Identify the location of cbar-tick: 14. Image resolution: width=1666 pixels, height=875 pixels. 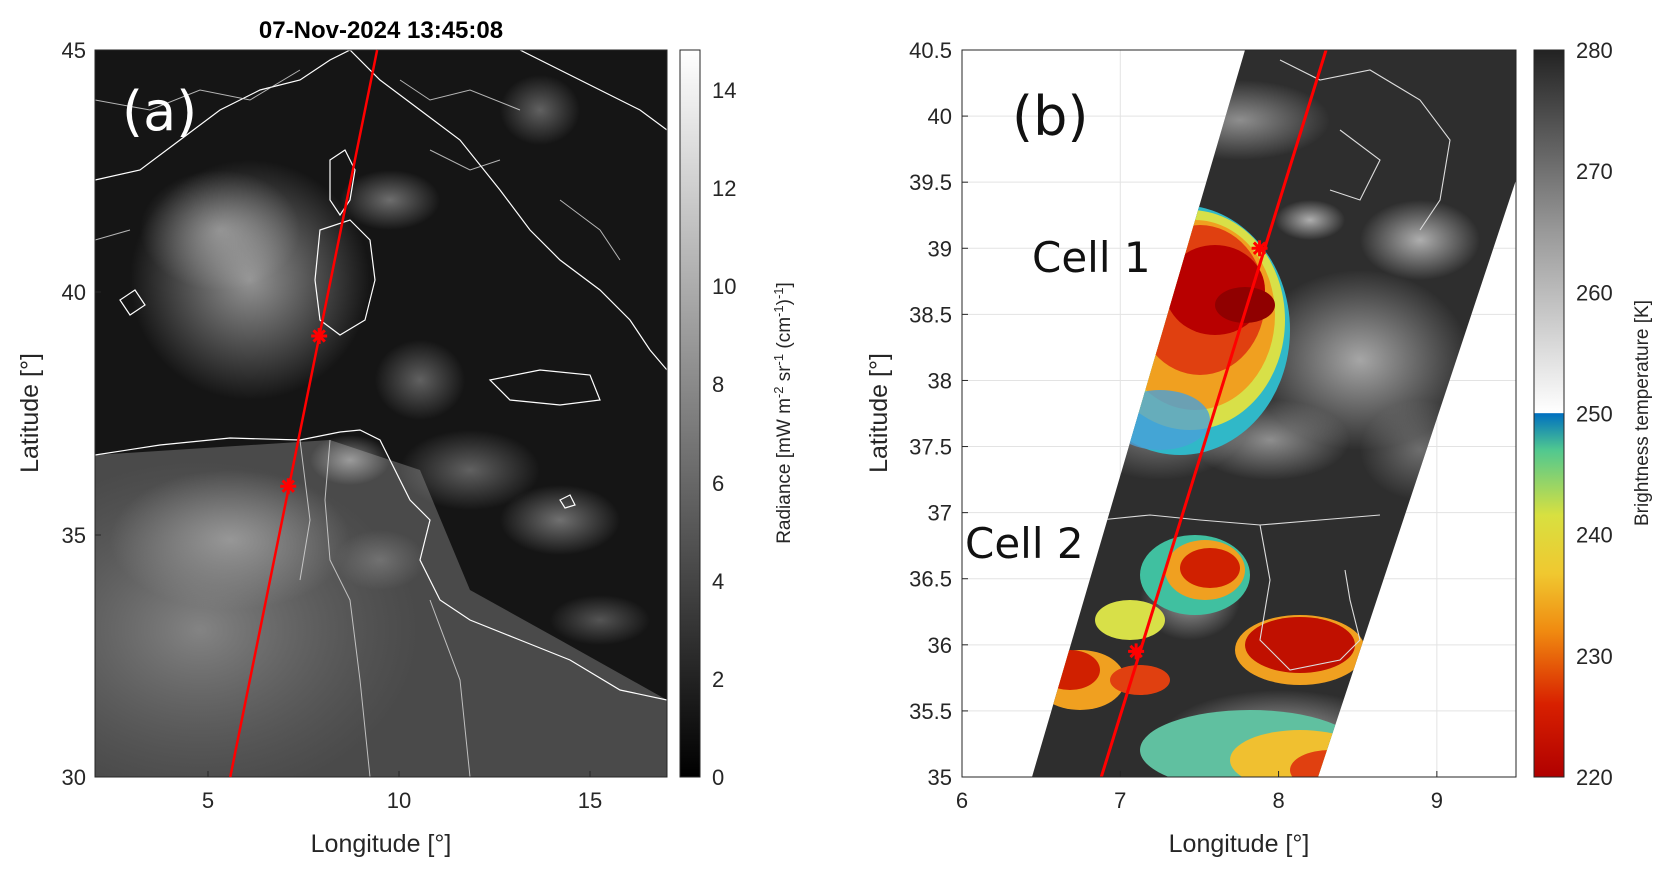
(724, 90).